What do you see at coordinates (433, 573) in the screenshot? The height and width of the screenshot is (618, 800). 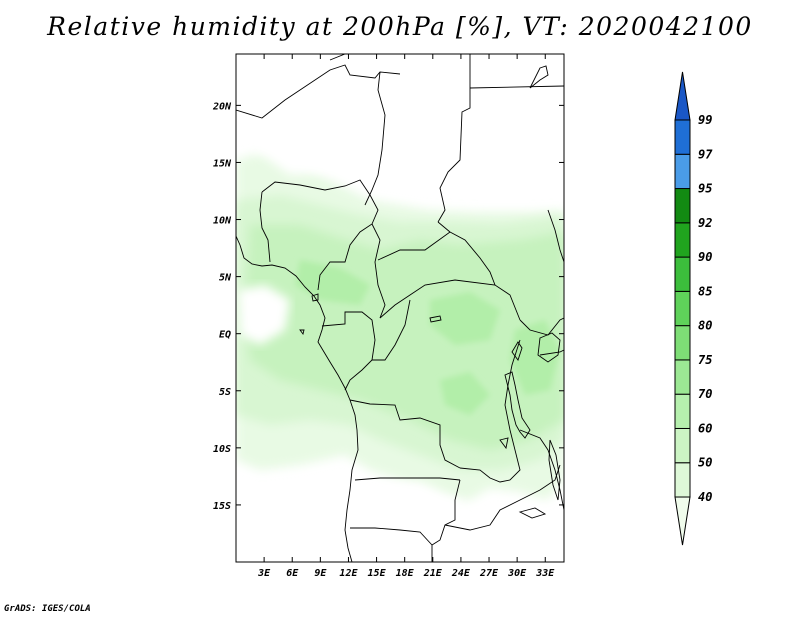 I see `lon-tick-label: 21E` at bounding box center [433, 573].